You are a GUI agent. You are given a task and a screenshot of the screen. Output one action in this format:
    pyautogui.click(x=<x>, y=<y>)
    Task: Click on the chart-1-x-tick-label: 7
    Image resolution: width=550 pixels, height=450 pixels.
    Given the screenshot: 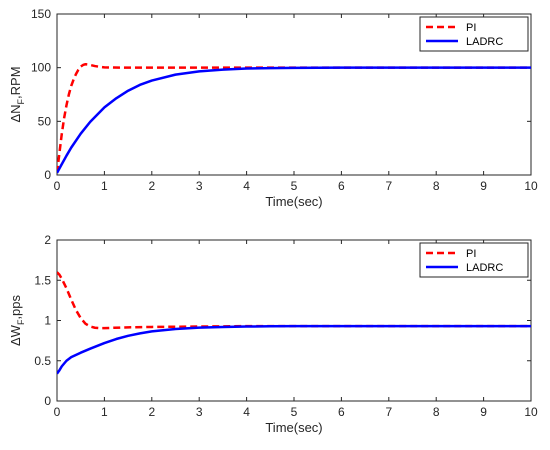 What is the action you would take?
    pyautogui.click(x=388, y=186)
    